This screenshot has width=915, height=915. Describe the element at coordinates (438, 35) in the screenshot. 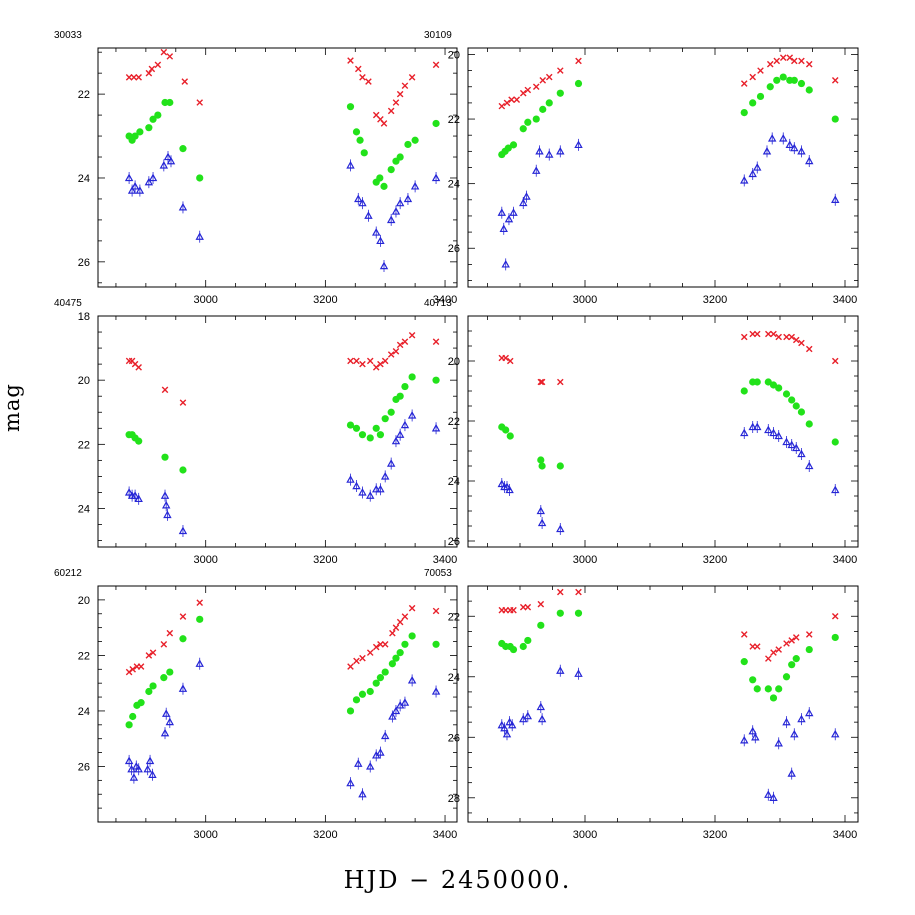

I see `panel-title: 30109` at that location.